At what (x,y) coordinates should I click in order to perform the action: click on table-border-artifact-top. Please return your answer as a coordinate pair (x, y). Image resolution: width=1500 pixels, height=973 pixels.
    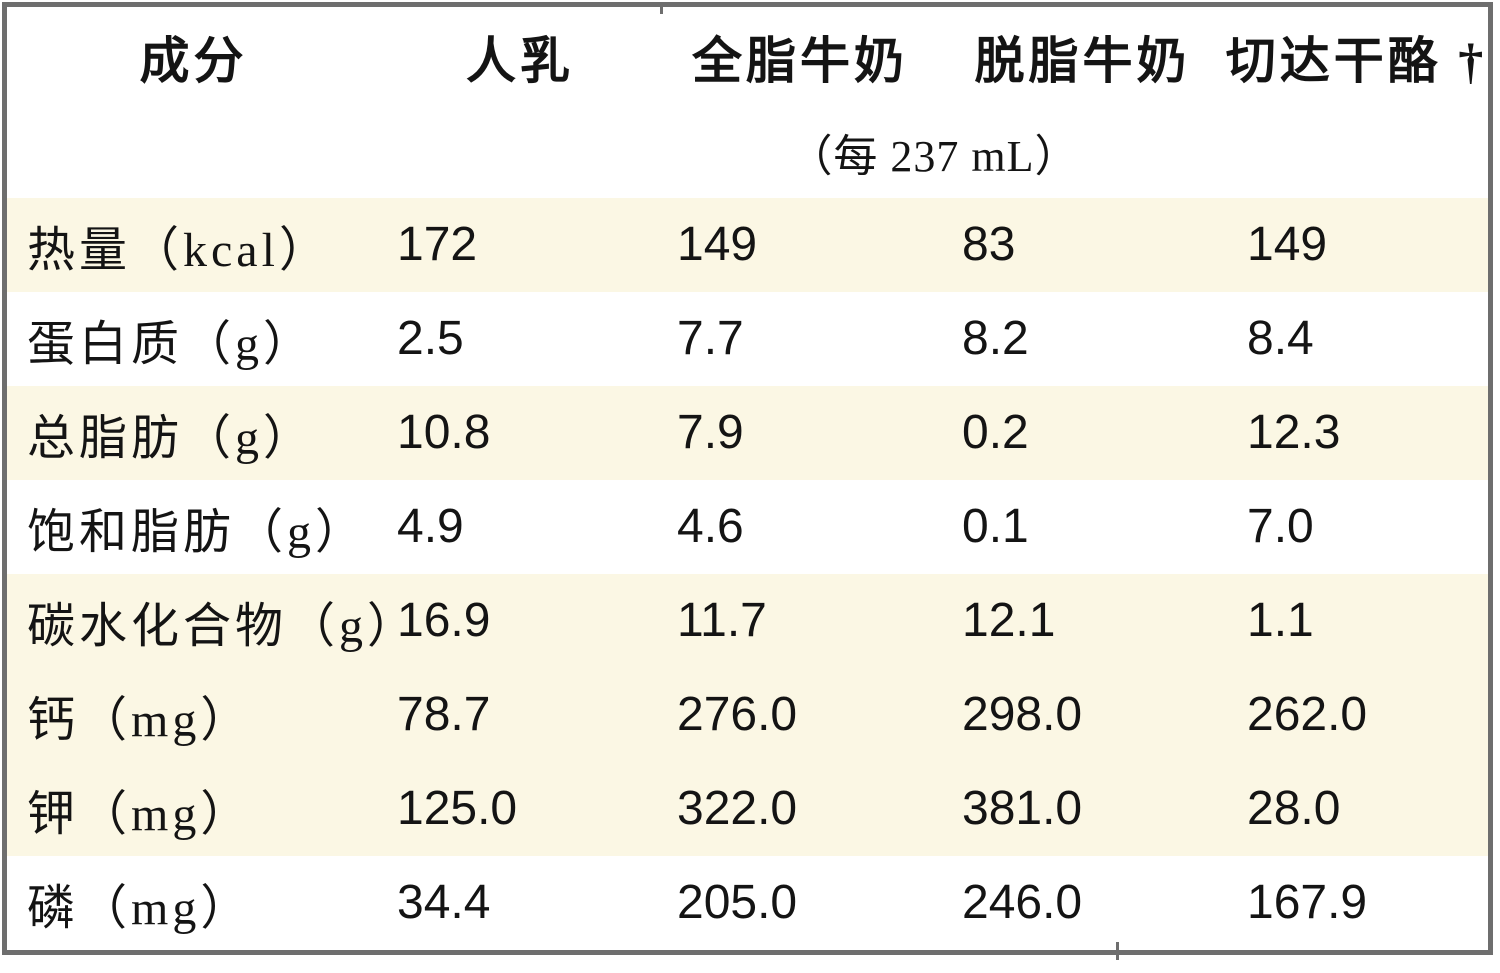
    Looking at the image, I should click on (661, 10).